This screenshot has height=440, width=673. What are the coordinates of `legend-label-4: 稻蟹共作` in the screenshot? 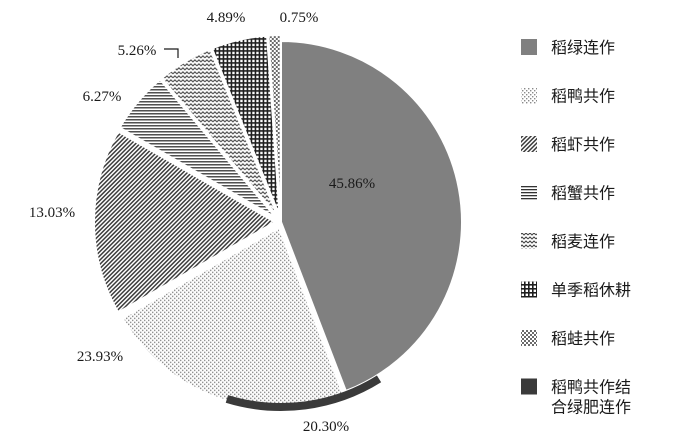 It's located at (583, 193).